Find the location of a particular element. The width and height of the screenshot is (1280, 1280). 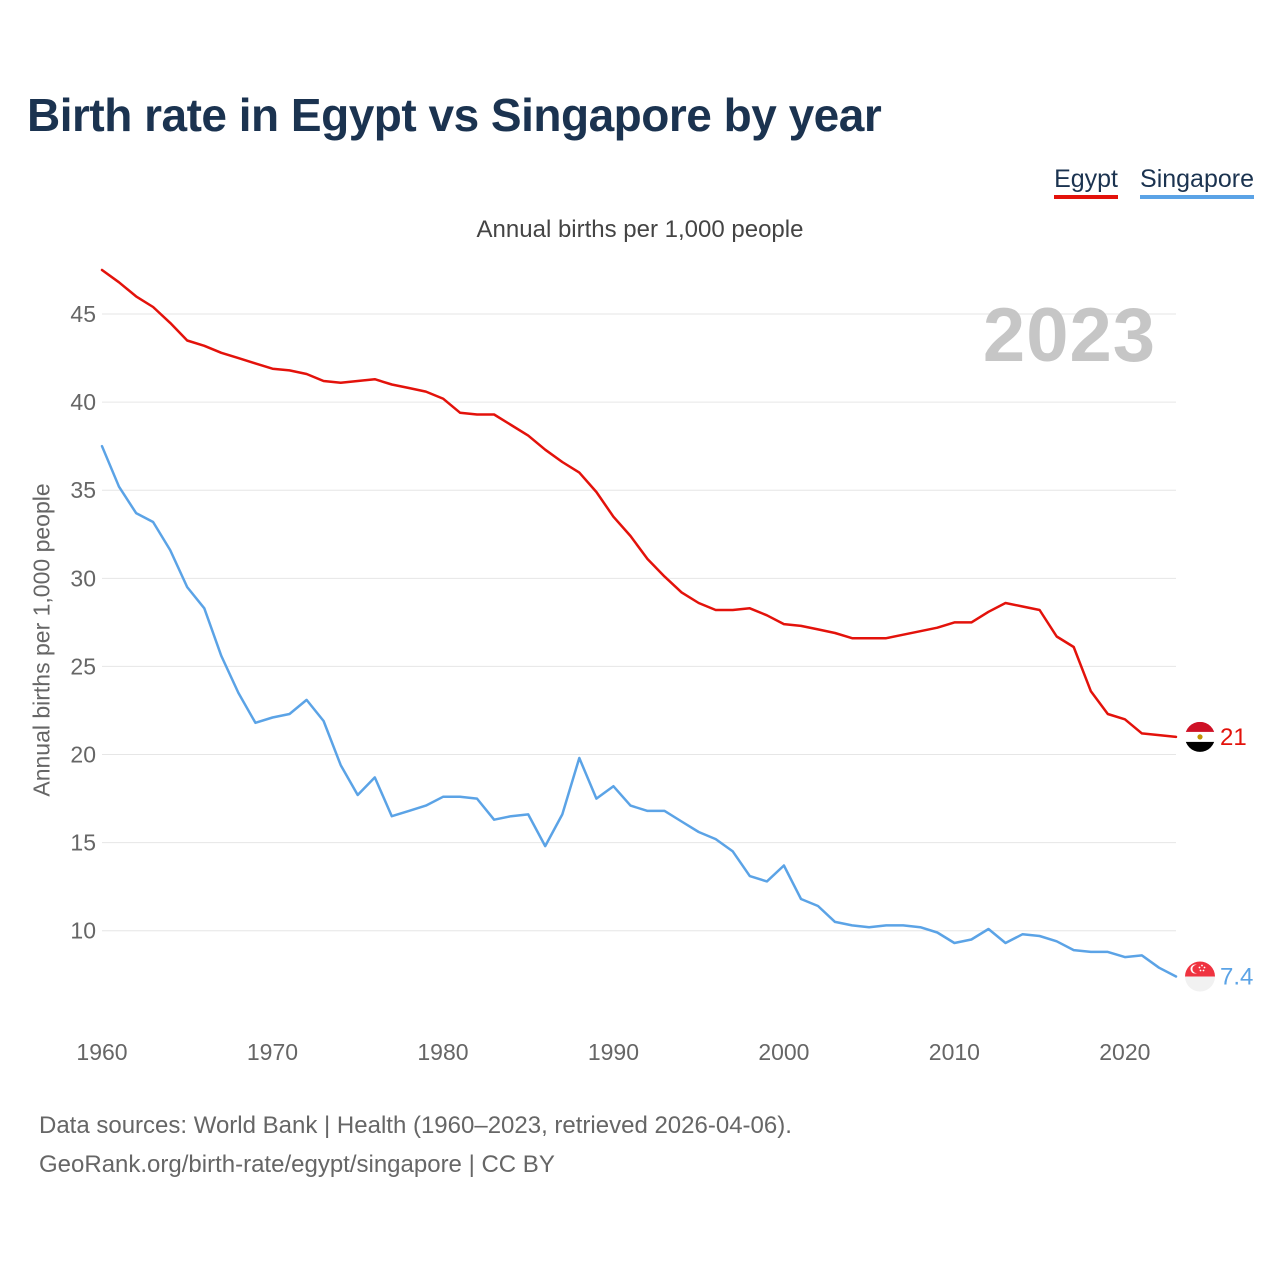

x-tick-label: 1970 is located at coordinates (272, 1052).